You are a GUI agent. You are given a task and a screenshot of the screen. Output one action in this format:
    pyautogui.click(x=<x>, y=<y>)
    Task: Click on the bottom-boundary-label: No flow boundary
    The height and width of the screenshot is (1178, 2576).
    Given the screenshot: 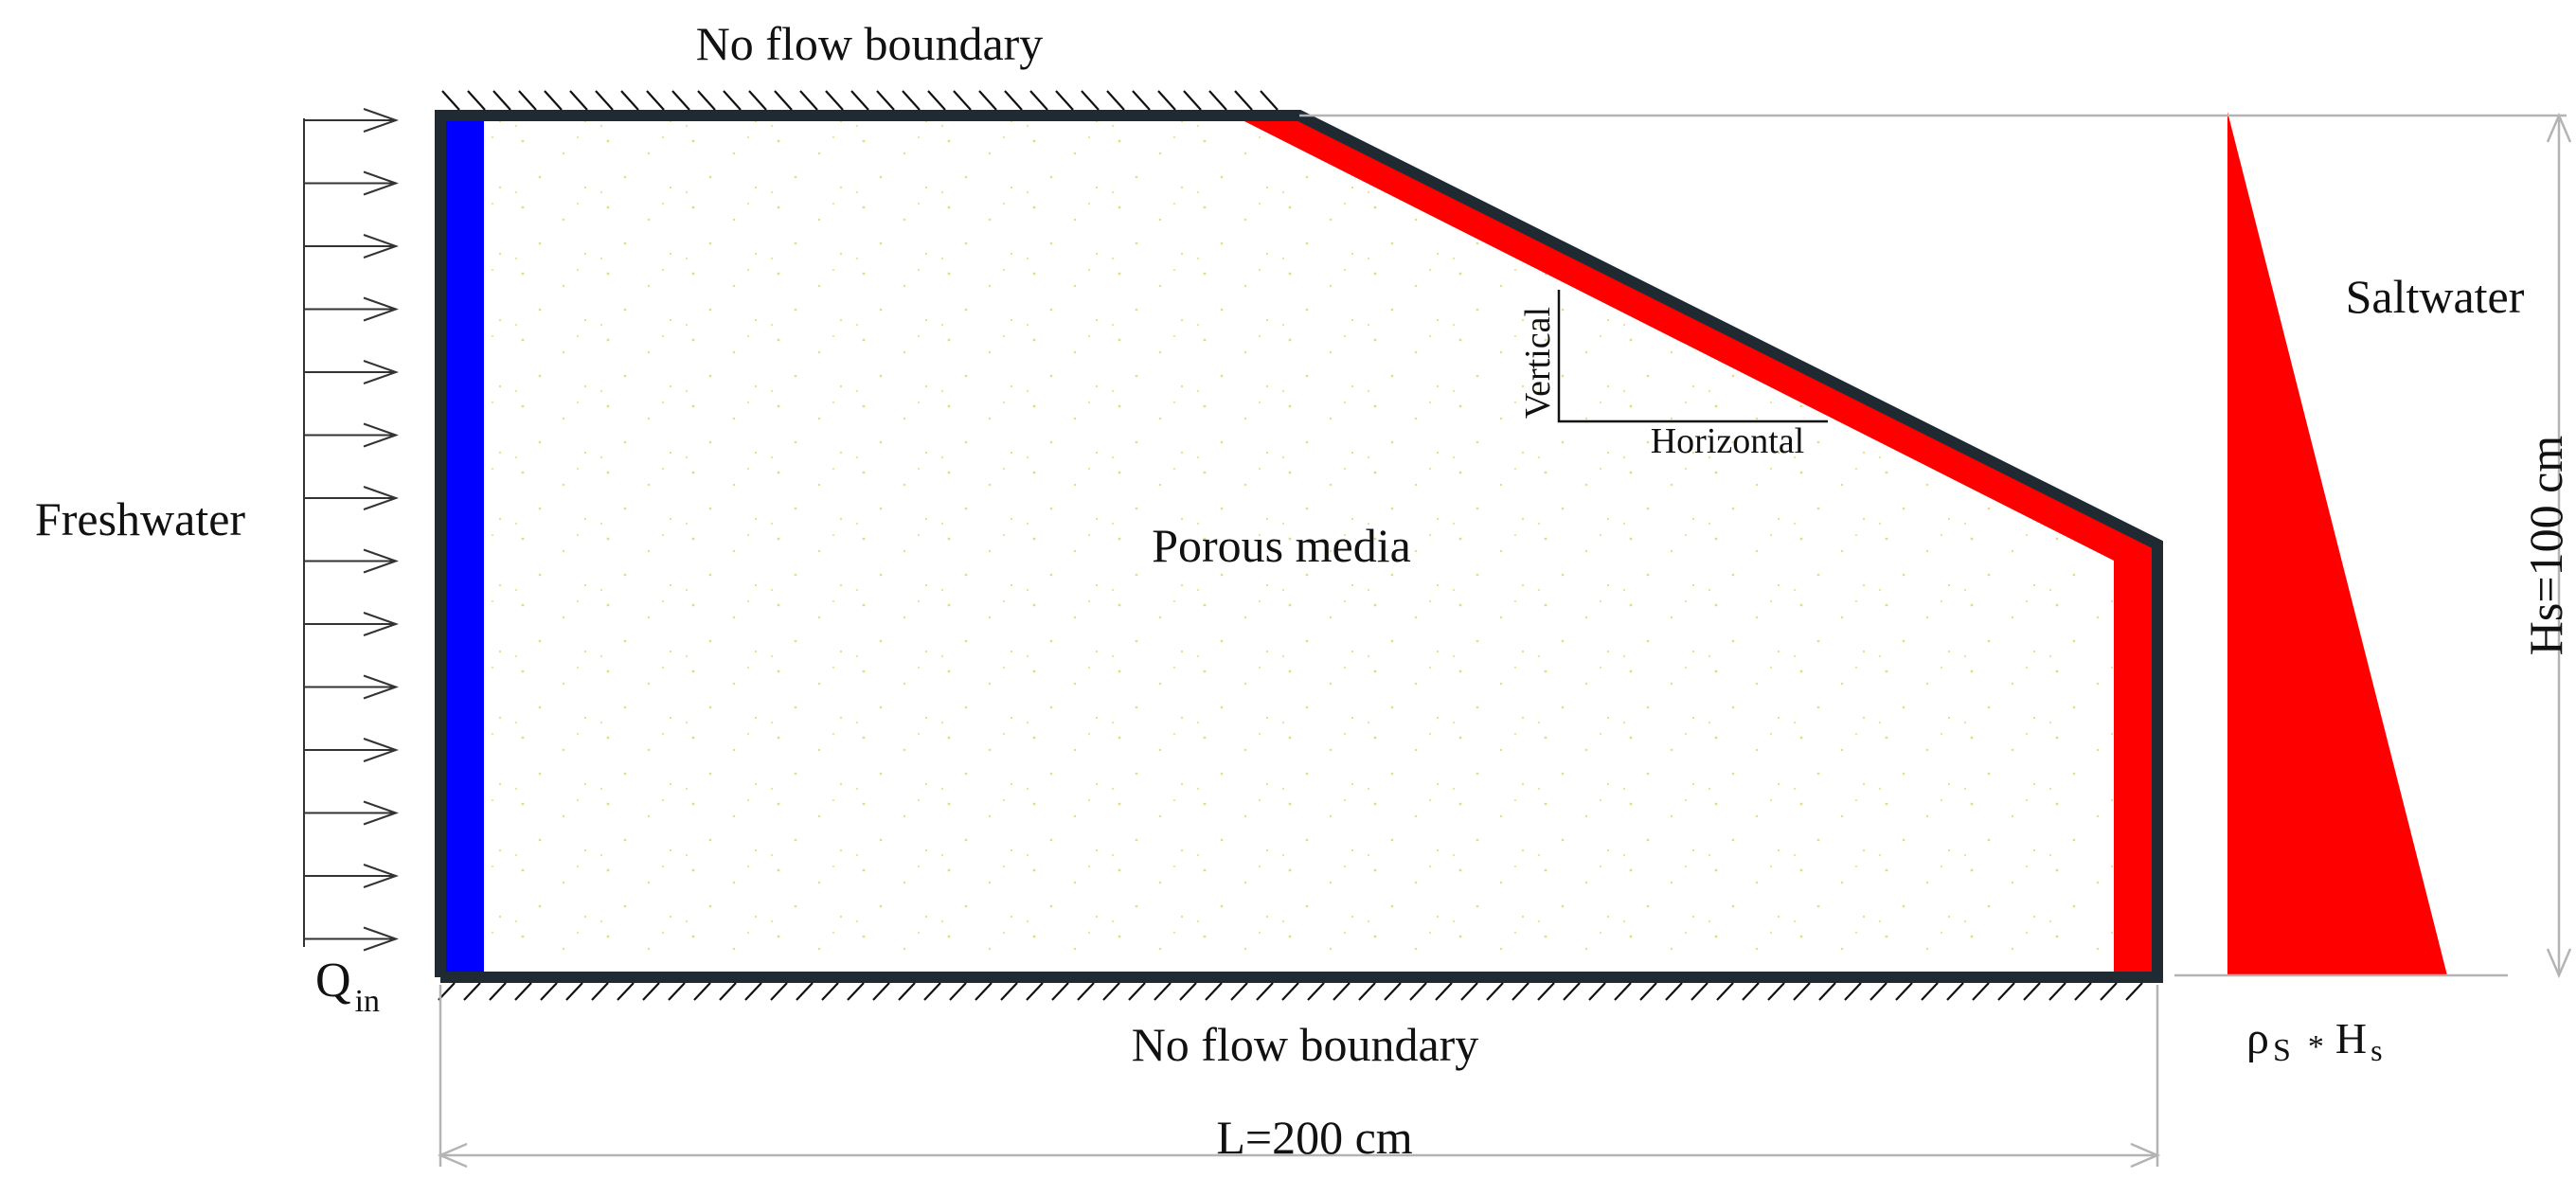 What is the action you would take?
    pyautogui.click(x=1305, y=1044)
    